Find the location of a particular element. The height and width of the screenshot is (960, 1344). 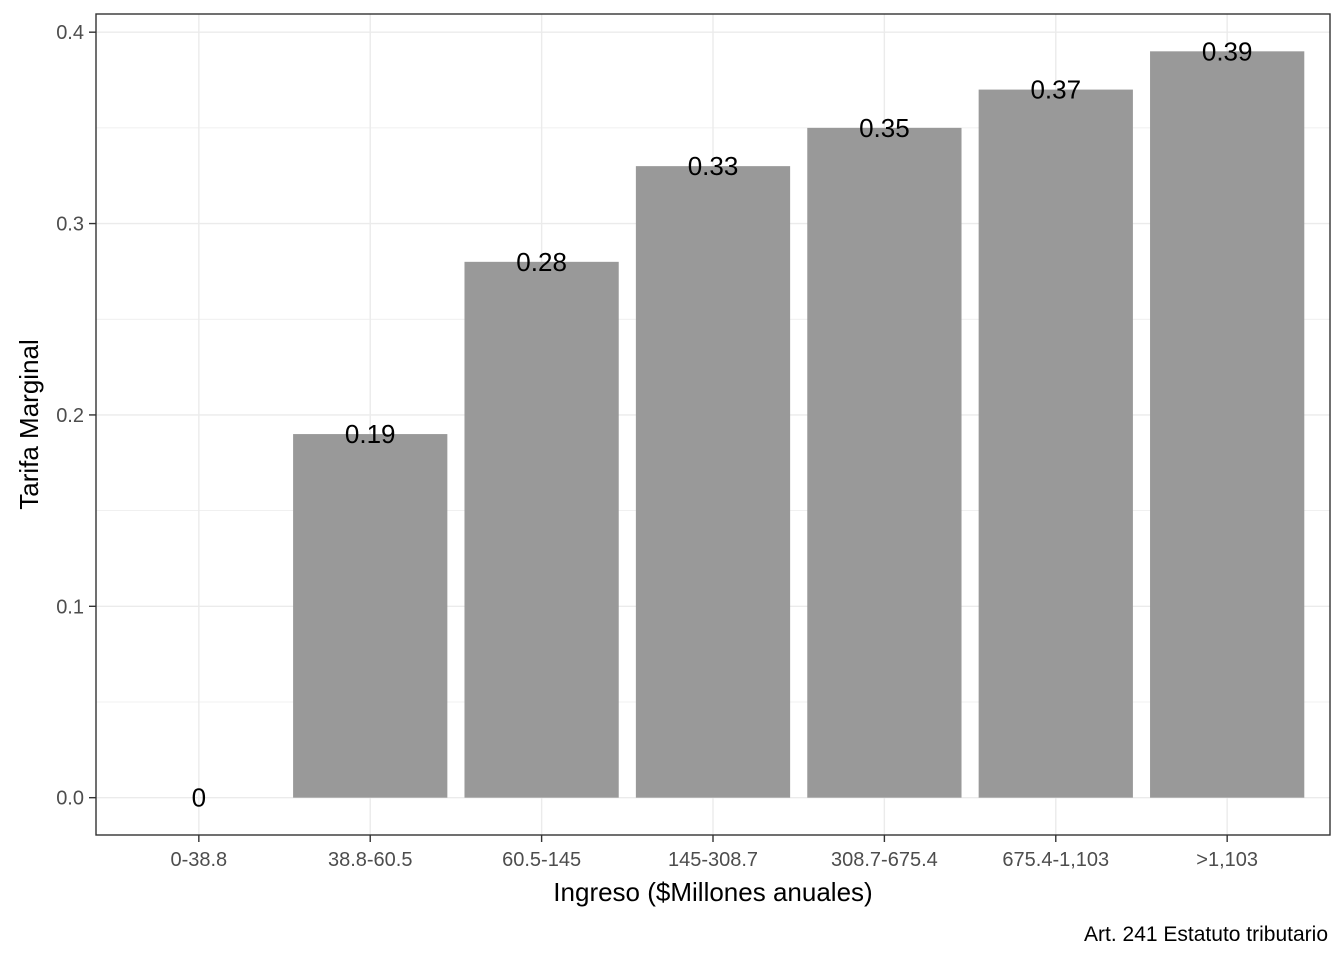

x-tick-label: 0-38.8 is located at coordinates (198, 860).